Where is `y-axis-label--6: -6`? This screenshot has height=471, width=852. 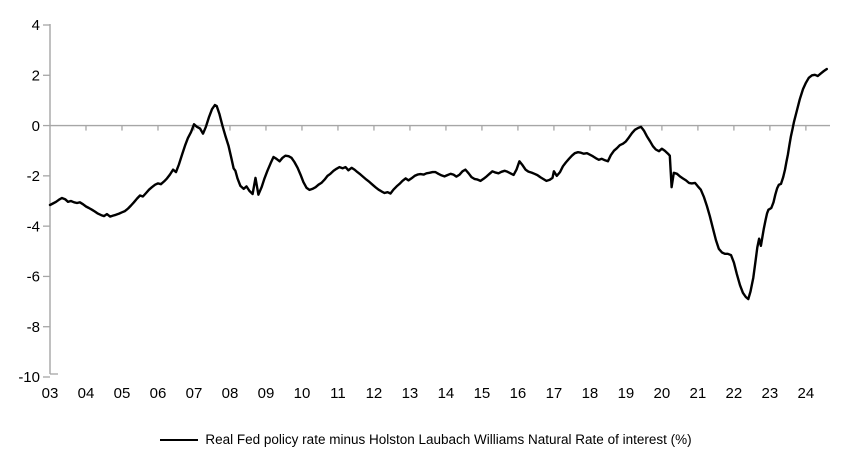
y-axis-label--6: -6 is located at coordinates (33, 277).